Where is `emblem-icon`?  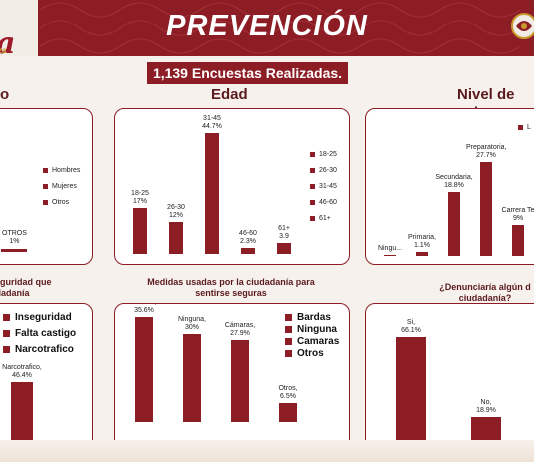 emblem-icon is located at coordinates (522, 26).